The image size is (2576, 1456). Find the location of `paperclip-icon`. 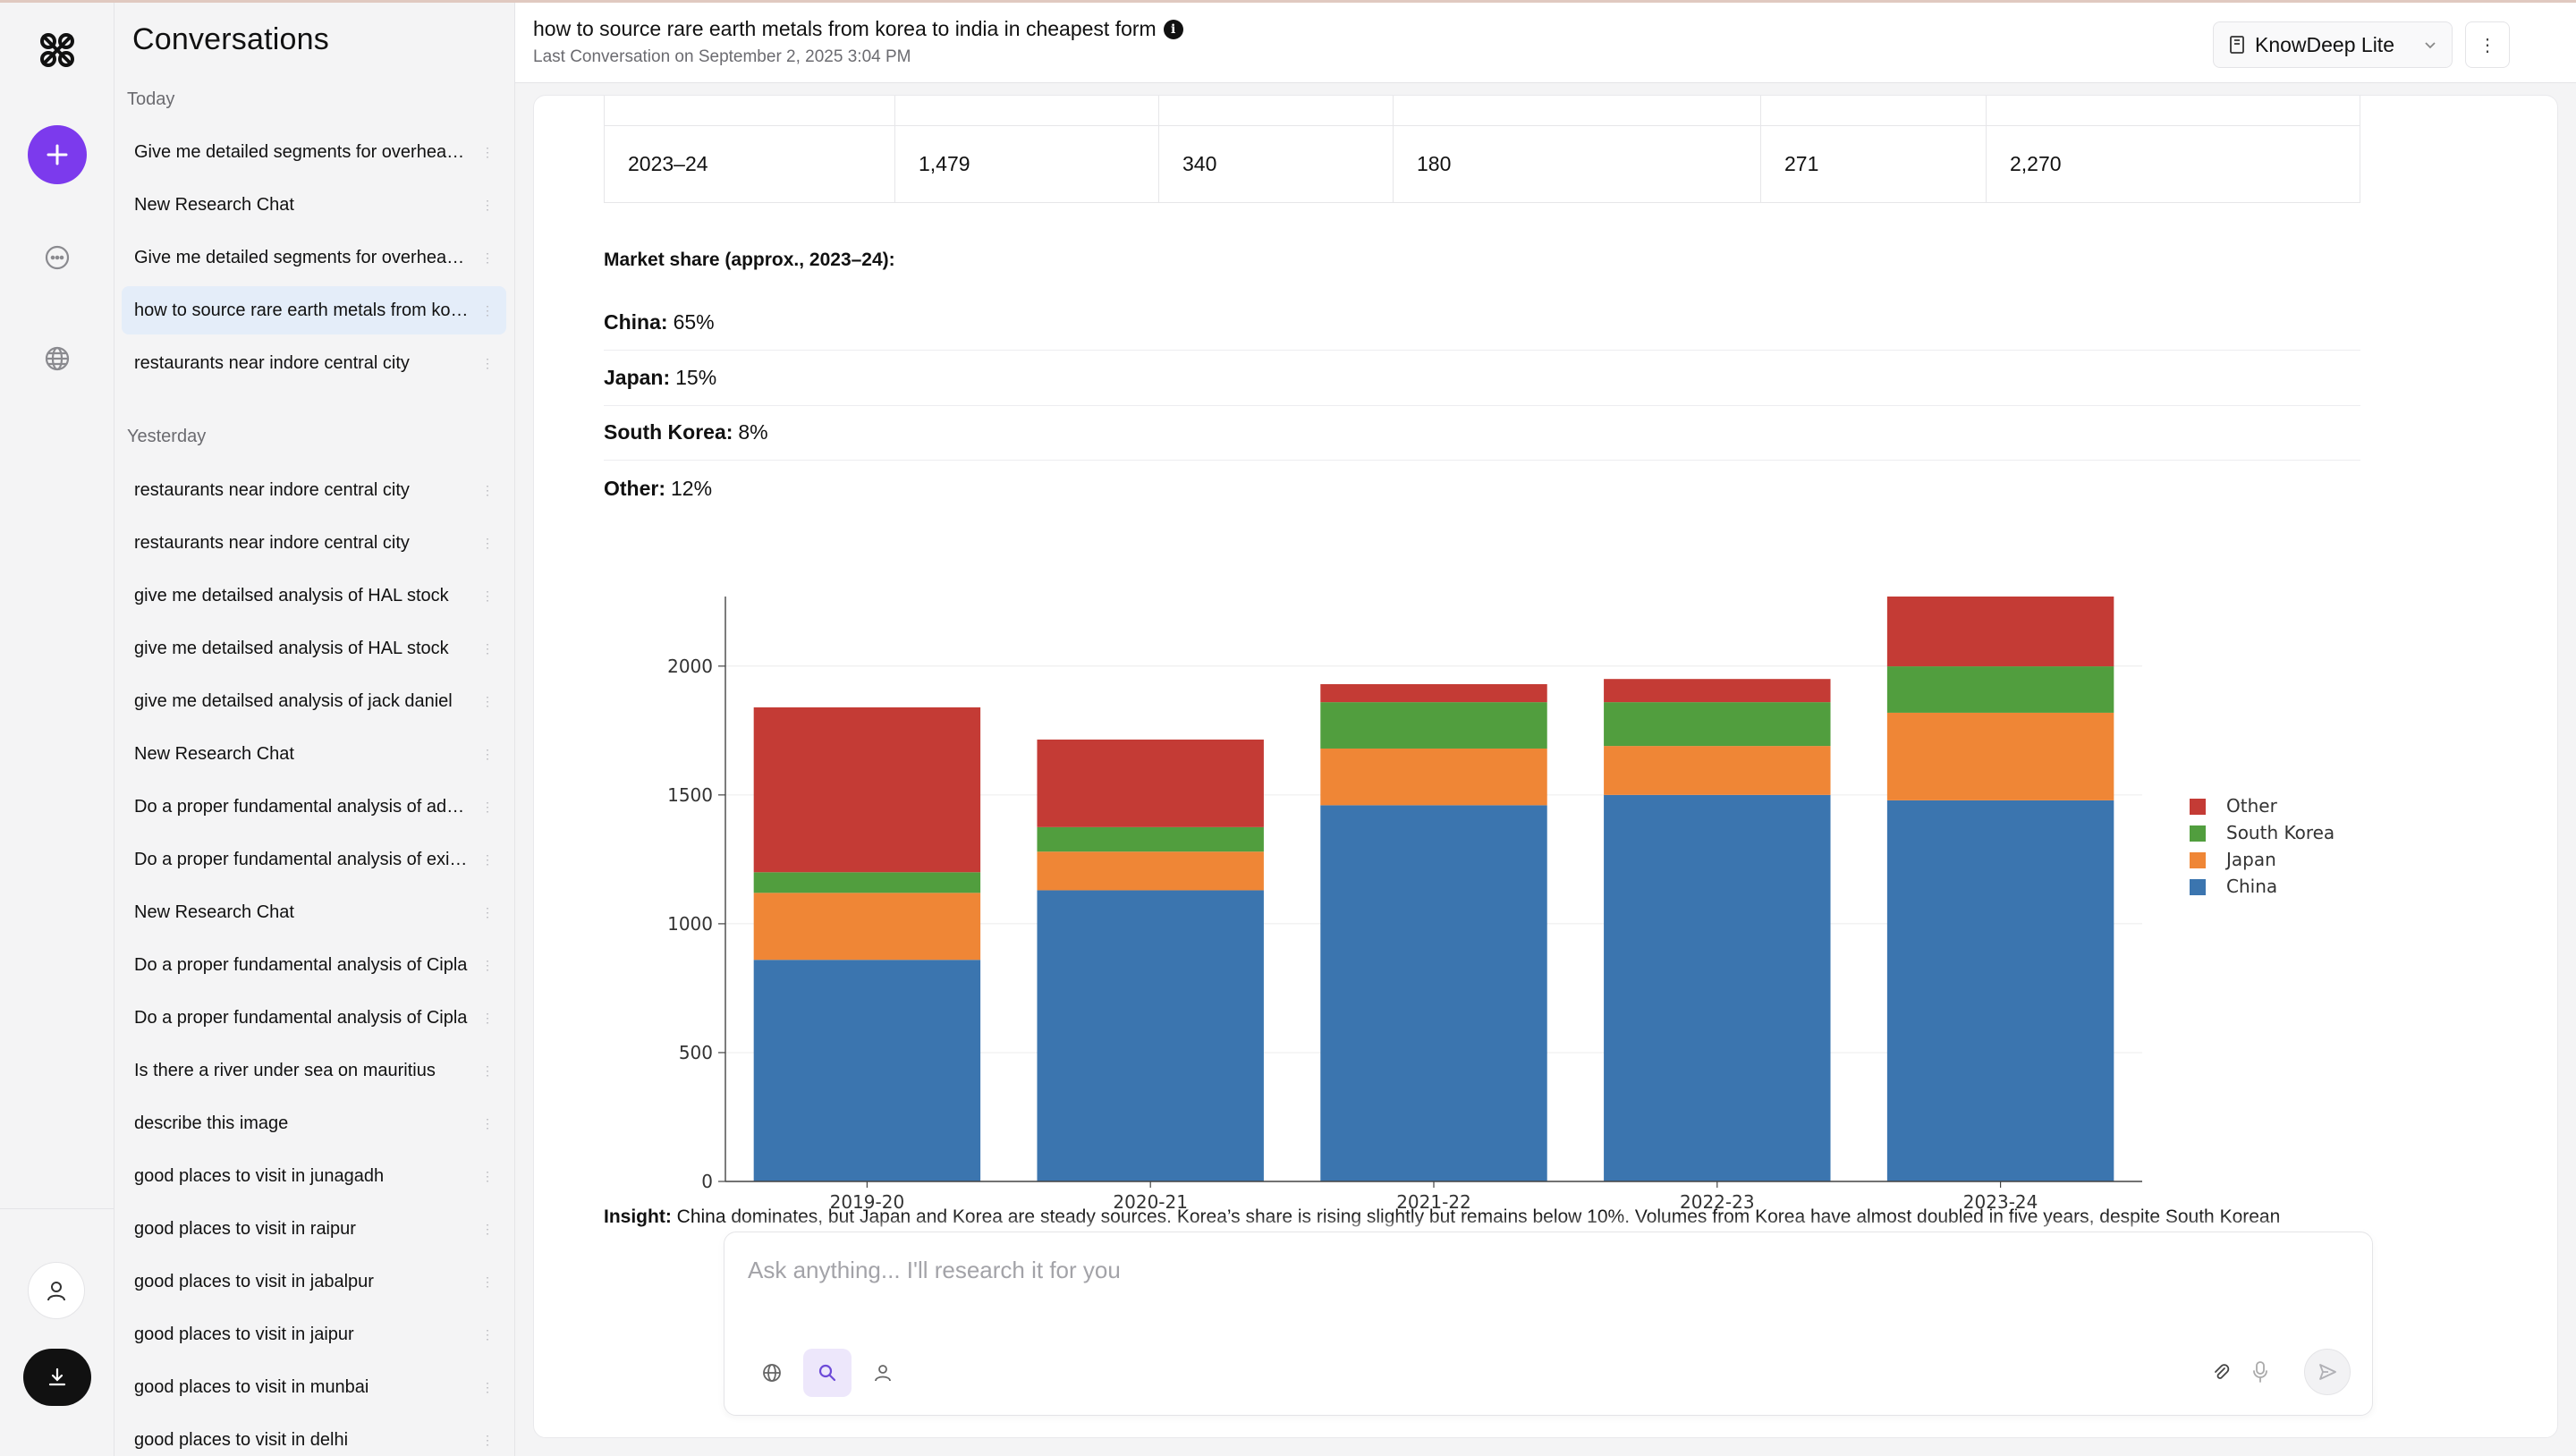

paperclip-icon is located at coordinates (2222, 1371).